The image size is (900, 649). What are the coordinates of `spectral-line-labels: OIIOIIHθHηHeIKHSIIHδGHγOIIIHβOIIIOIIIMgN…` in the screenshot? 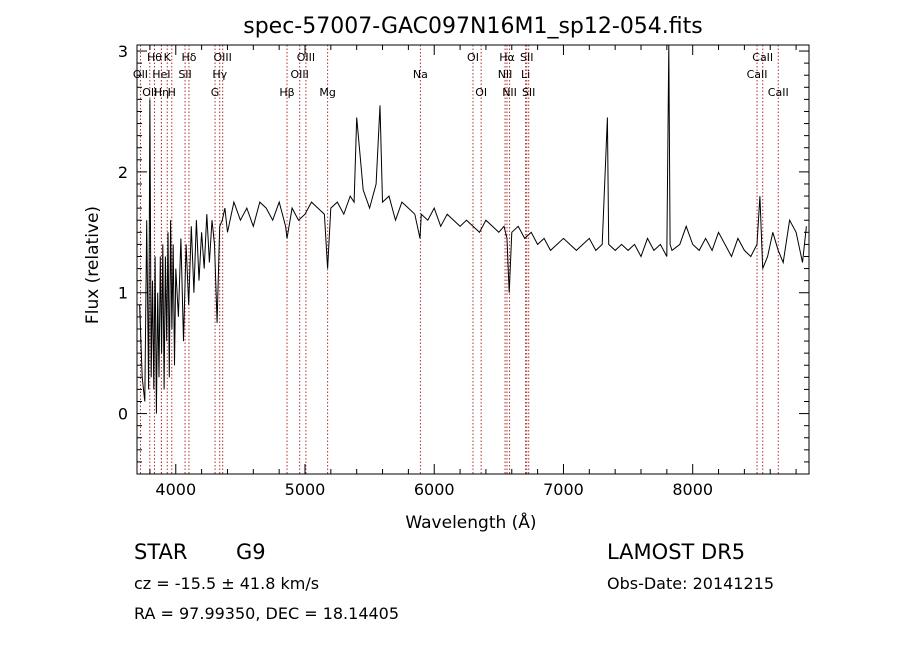 It's located at (461, 75).